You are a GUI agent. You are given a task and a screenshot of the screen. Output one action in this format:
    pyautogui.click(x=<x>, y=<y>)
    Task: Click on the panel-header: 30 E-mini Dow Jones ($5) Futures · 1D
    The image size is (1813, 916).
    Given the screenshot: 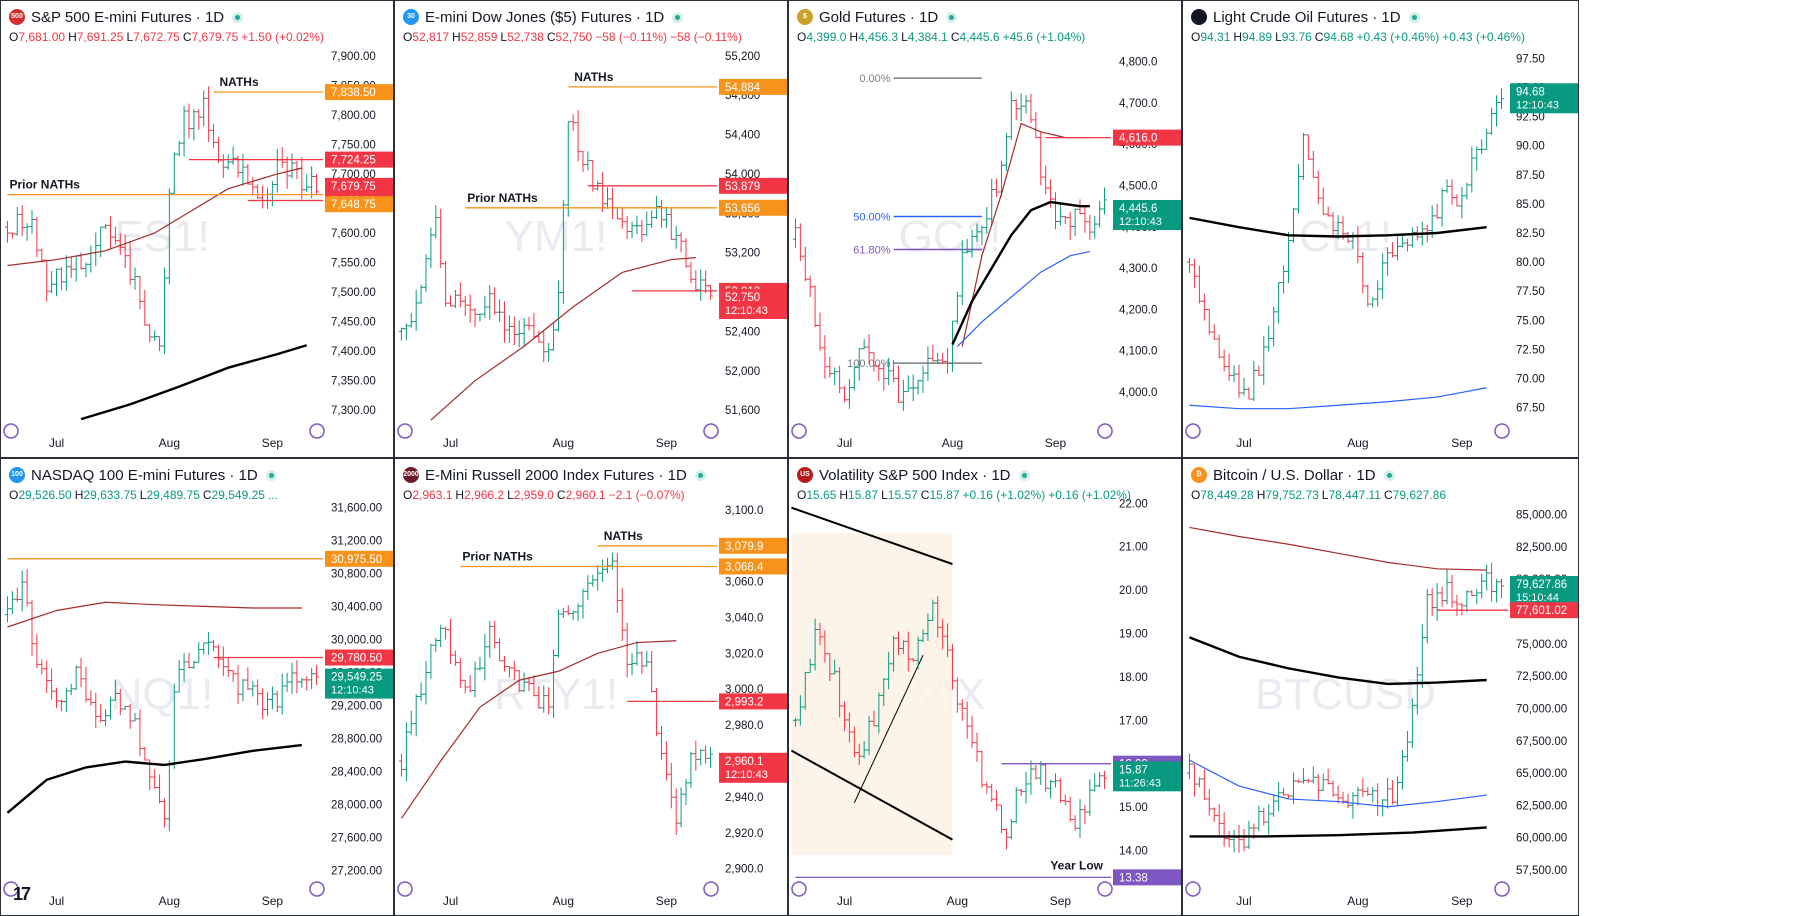 What is the action you would take?
    pyautogui.click(x=543, y=17)
    